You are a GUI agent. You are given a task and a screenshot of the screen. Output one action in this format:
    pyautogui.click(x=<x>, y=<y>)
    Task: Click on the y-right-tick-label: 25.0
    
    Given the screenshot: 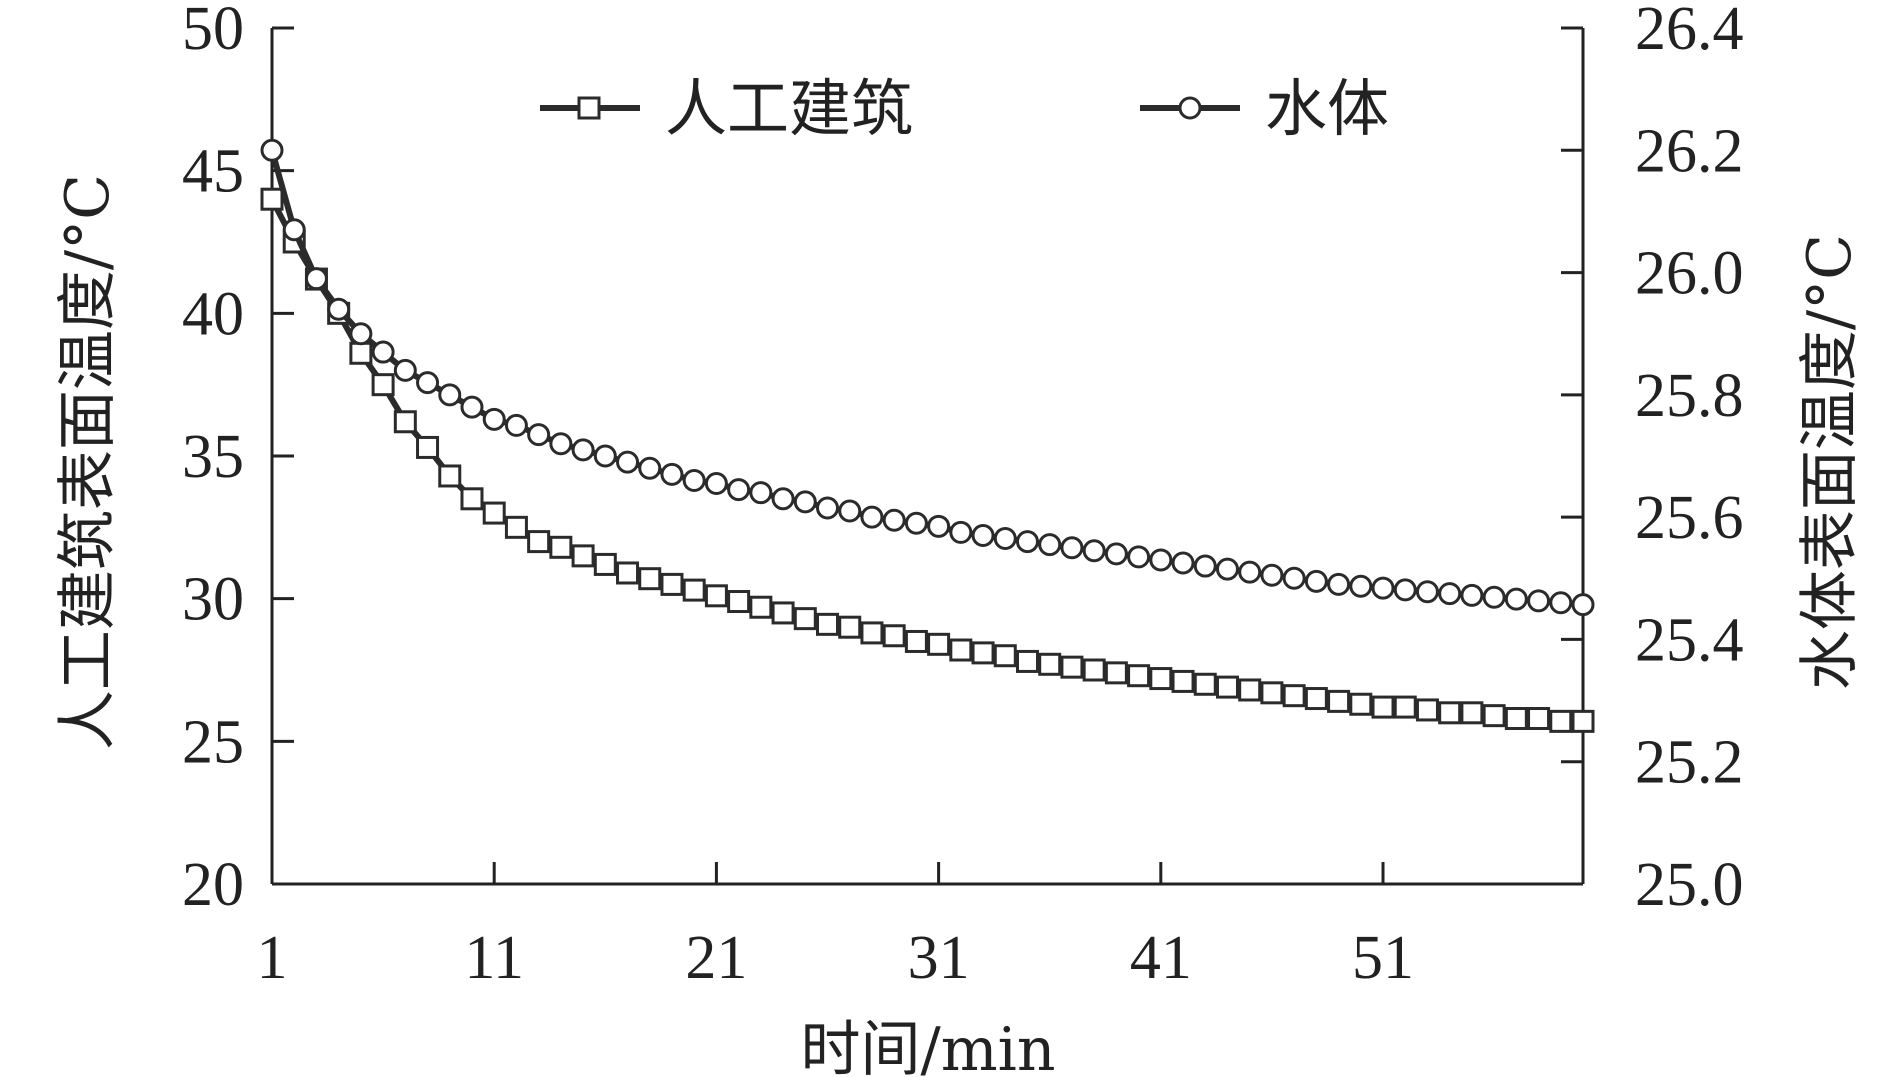 What is the action you would take?
    pyautogui.click(x=1689, y=885)
    